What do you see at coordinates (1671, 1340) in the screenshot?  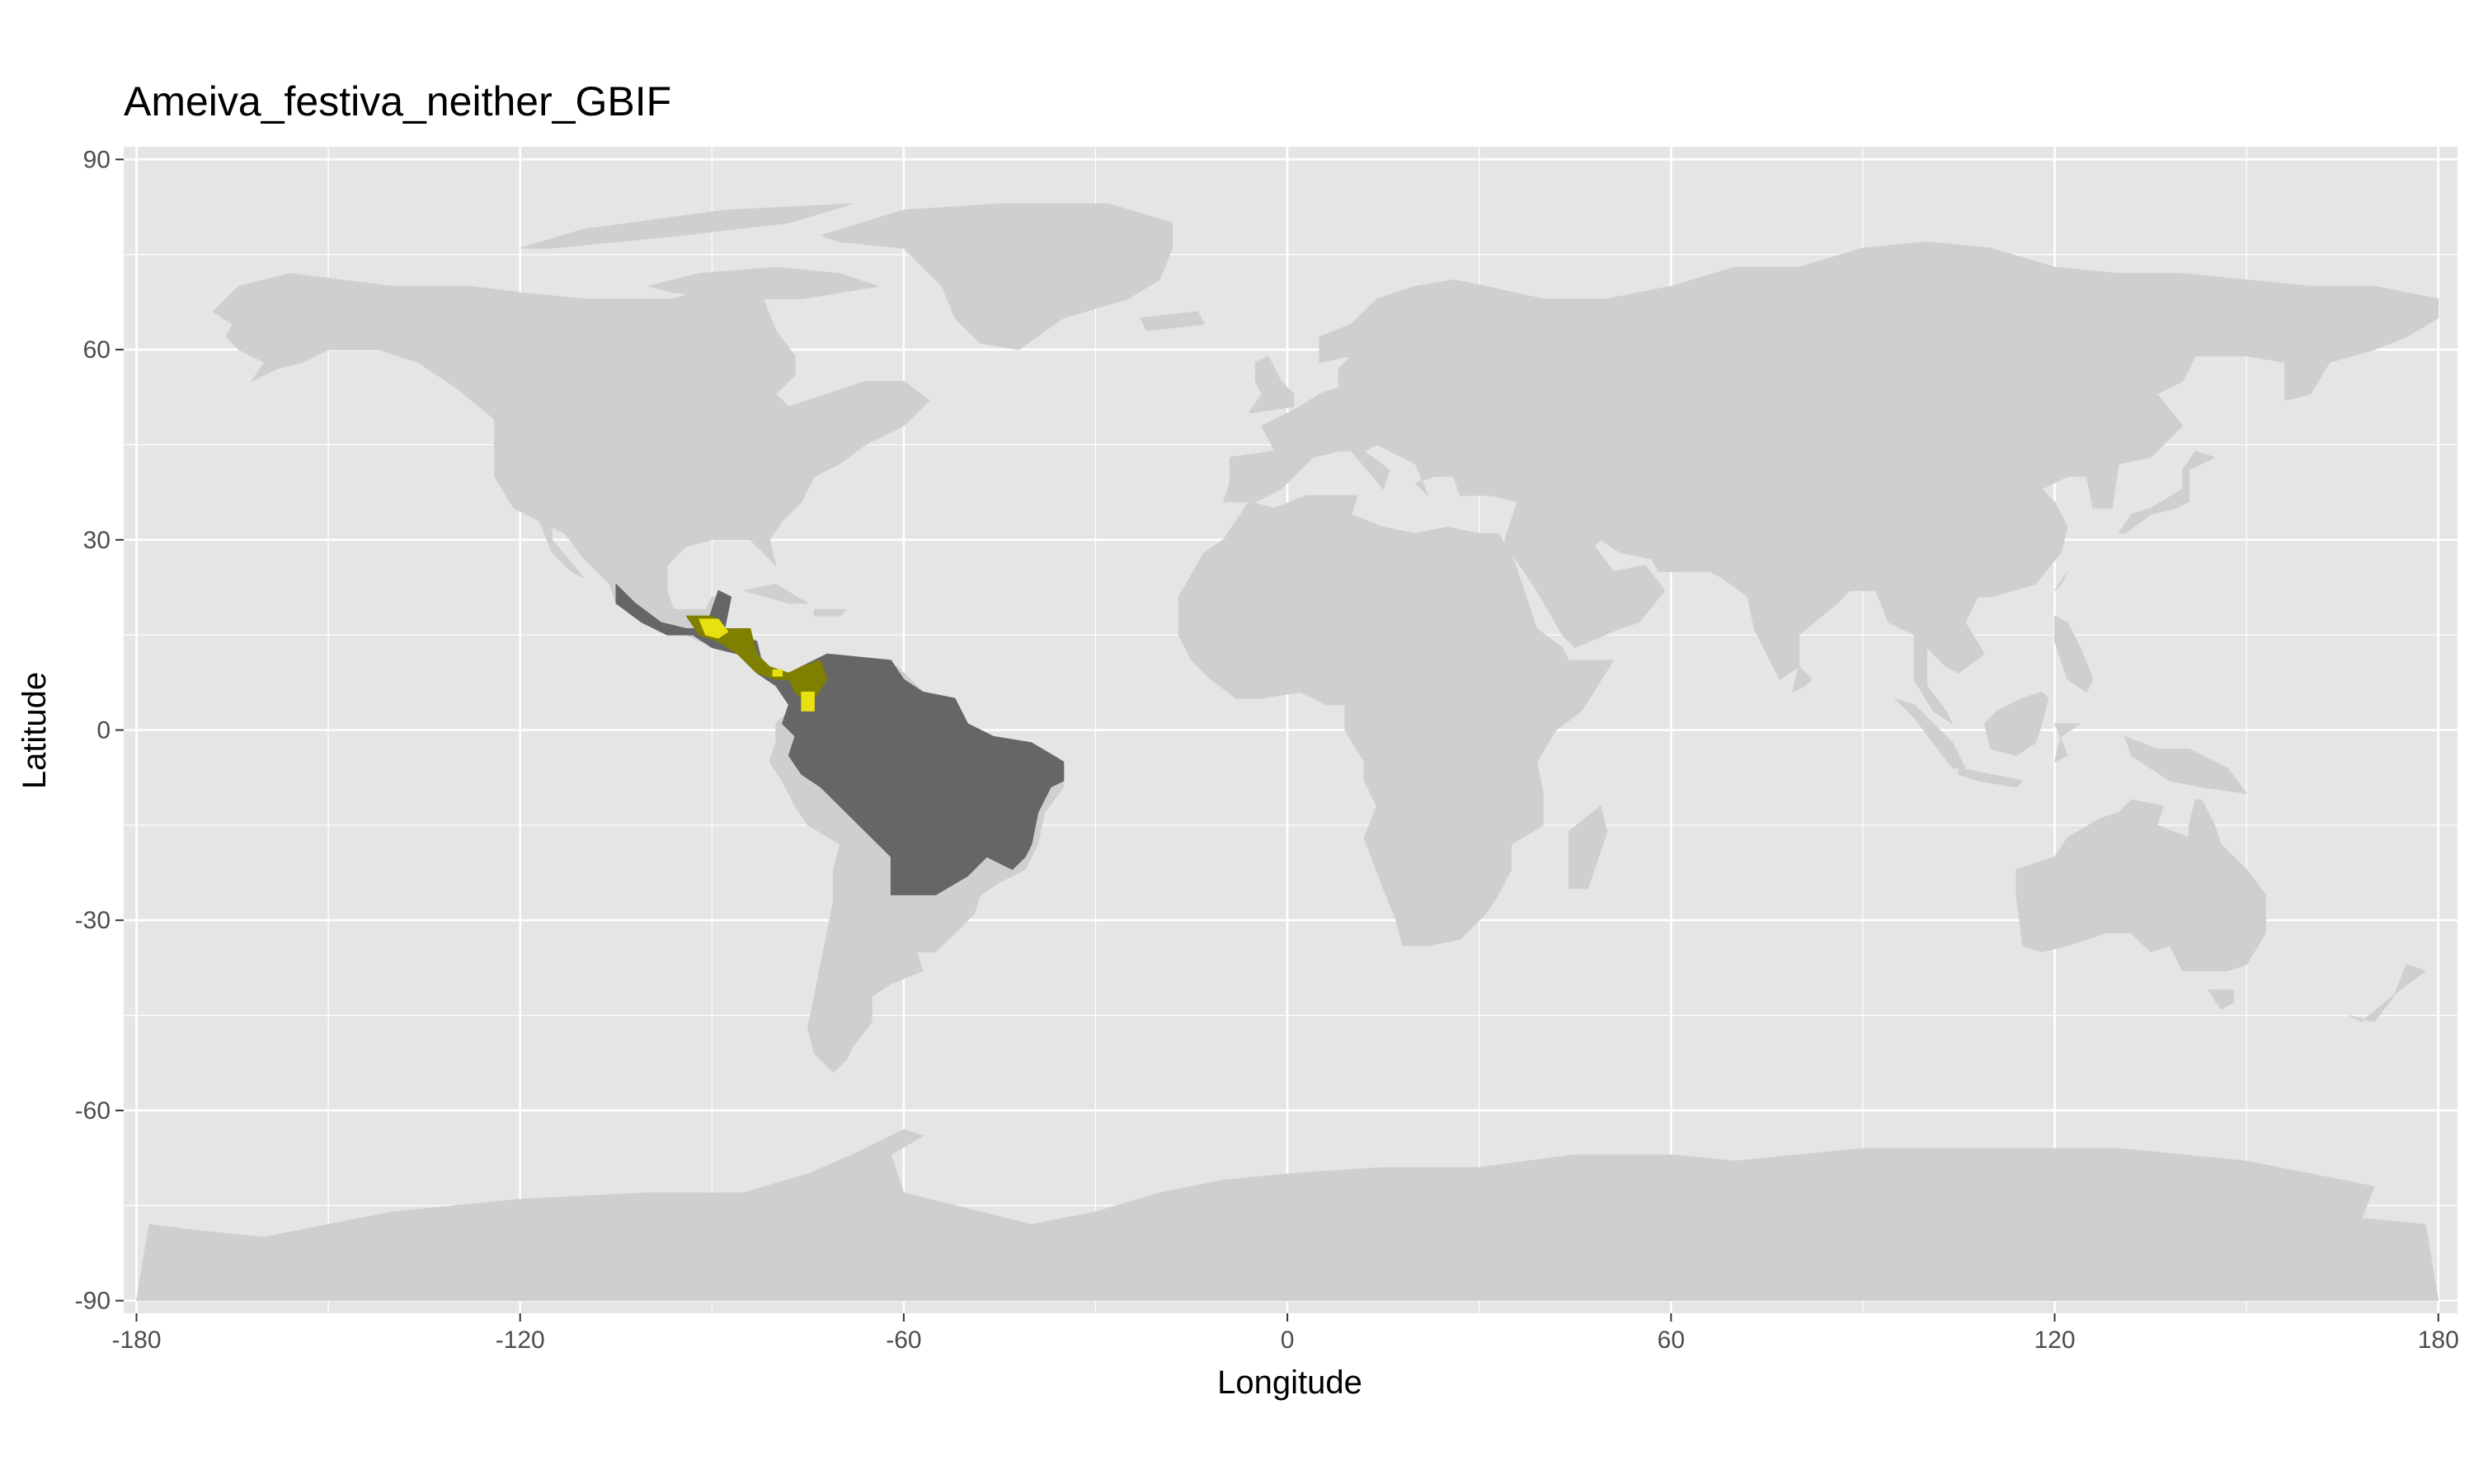 I see `x-tick-label: 60` at bounding box center [1671, 1340].